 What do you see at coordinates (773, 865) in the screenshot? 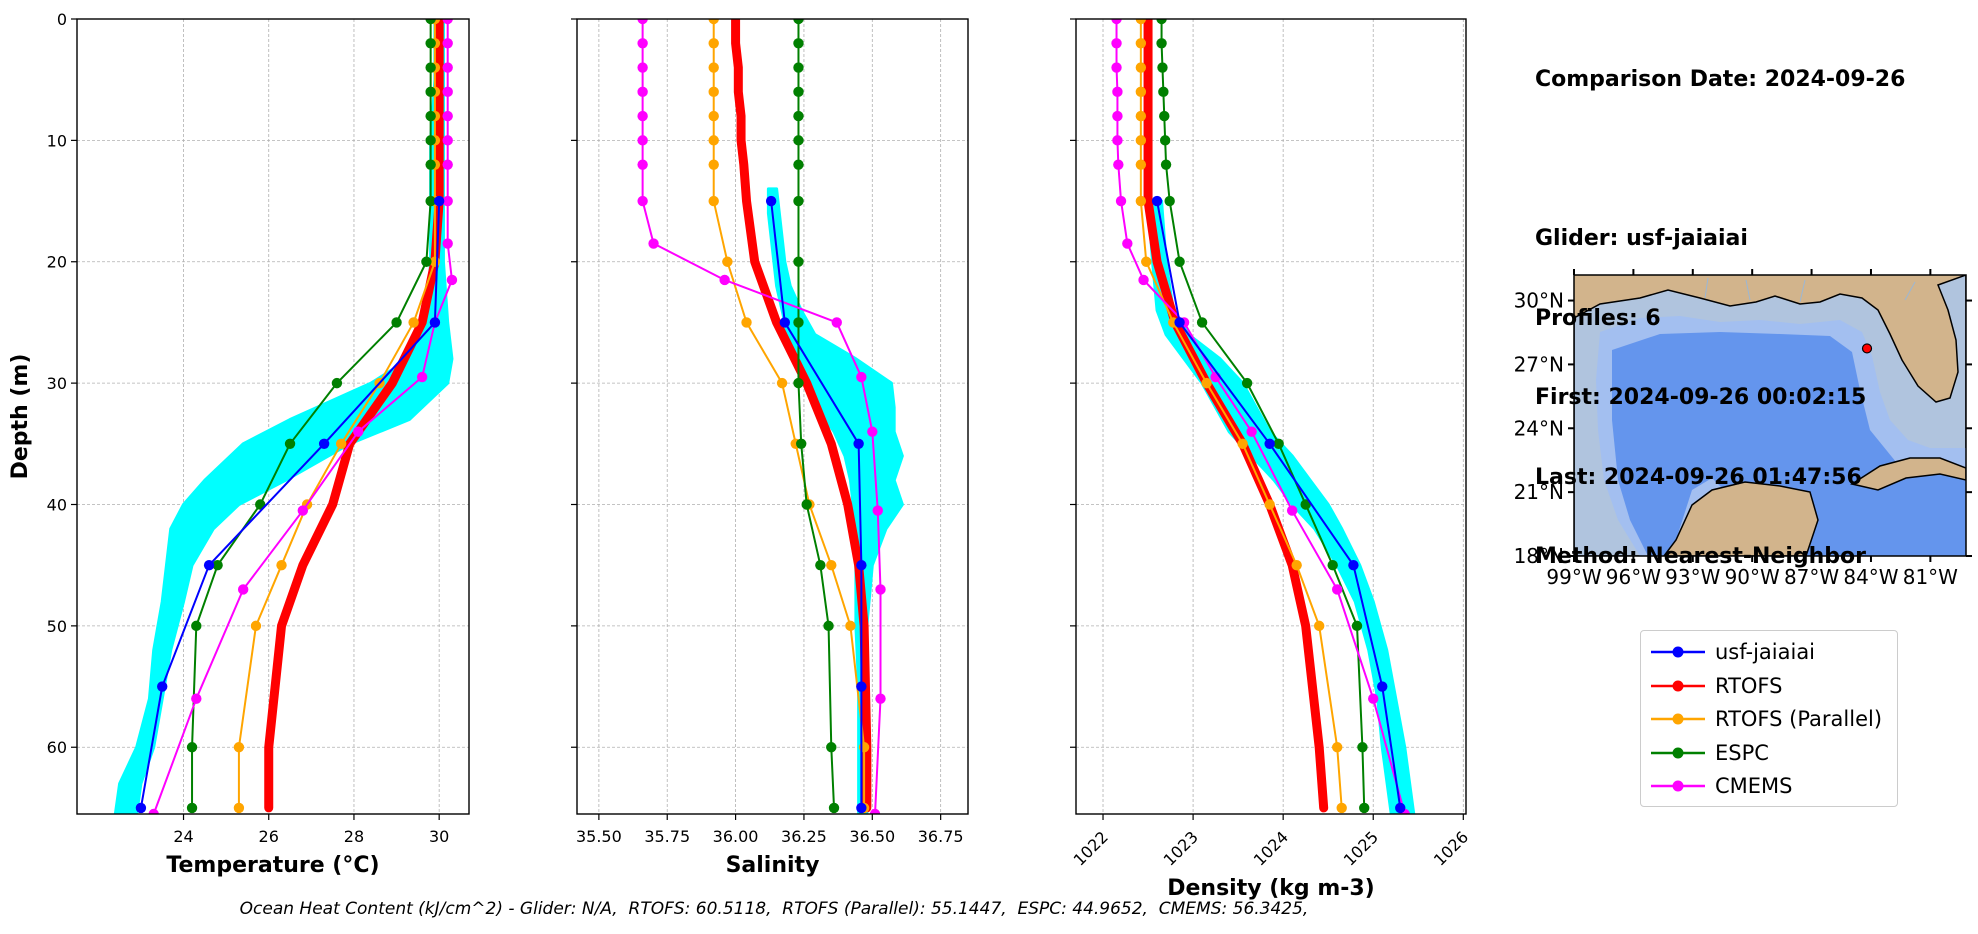
I see `x-axis-label: Salinity` at bounding box center [773, 865].